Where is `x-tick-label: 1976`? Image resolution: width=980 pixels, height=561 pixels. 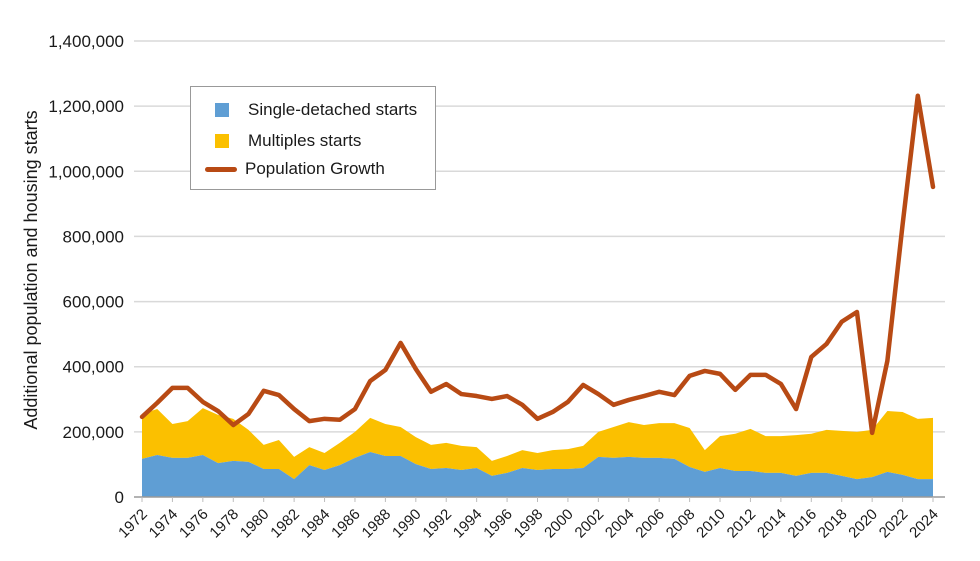 x-tick-label: 1976 is located at coordinates (194, 524).